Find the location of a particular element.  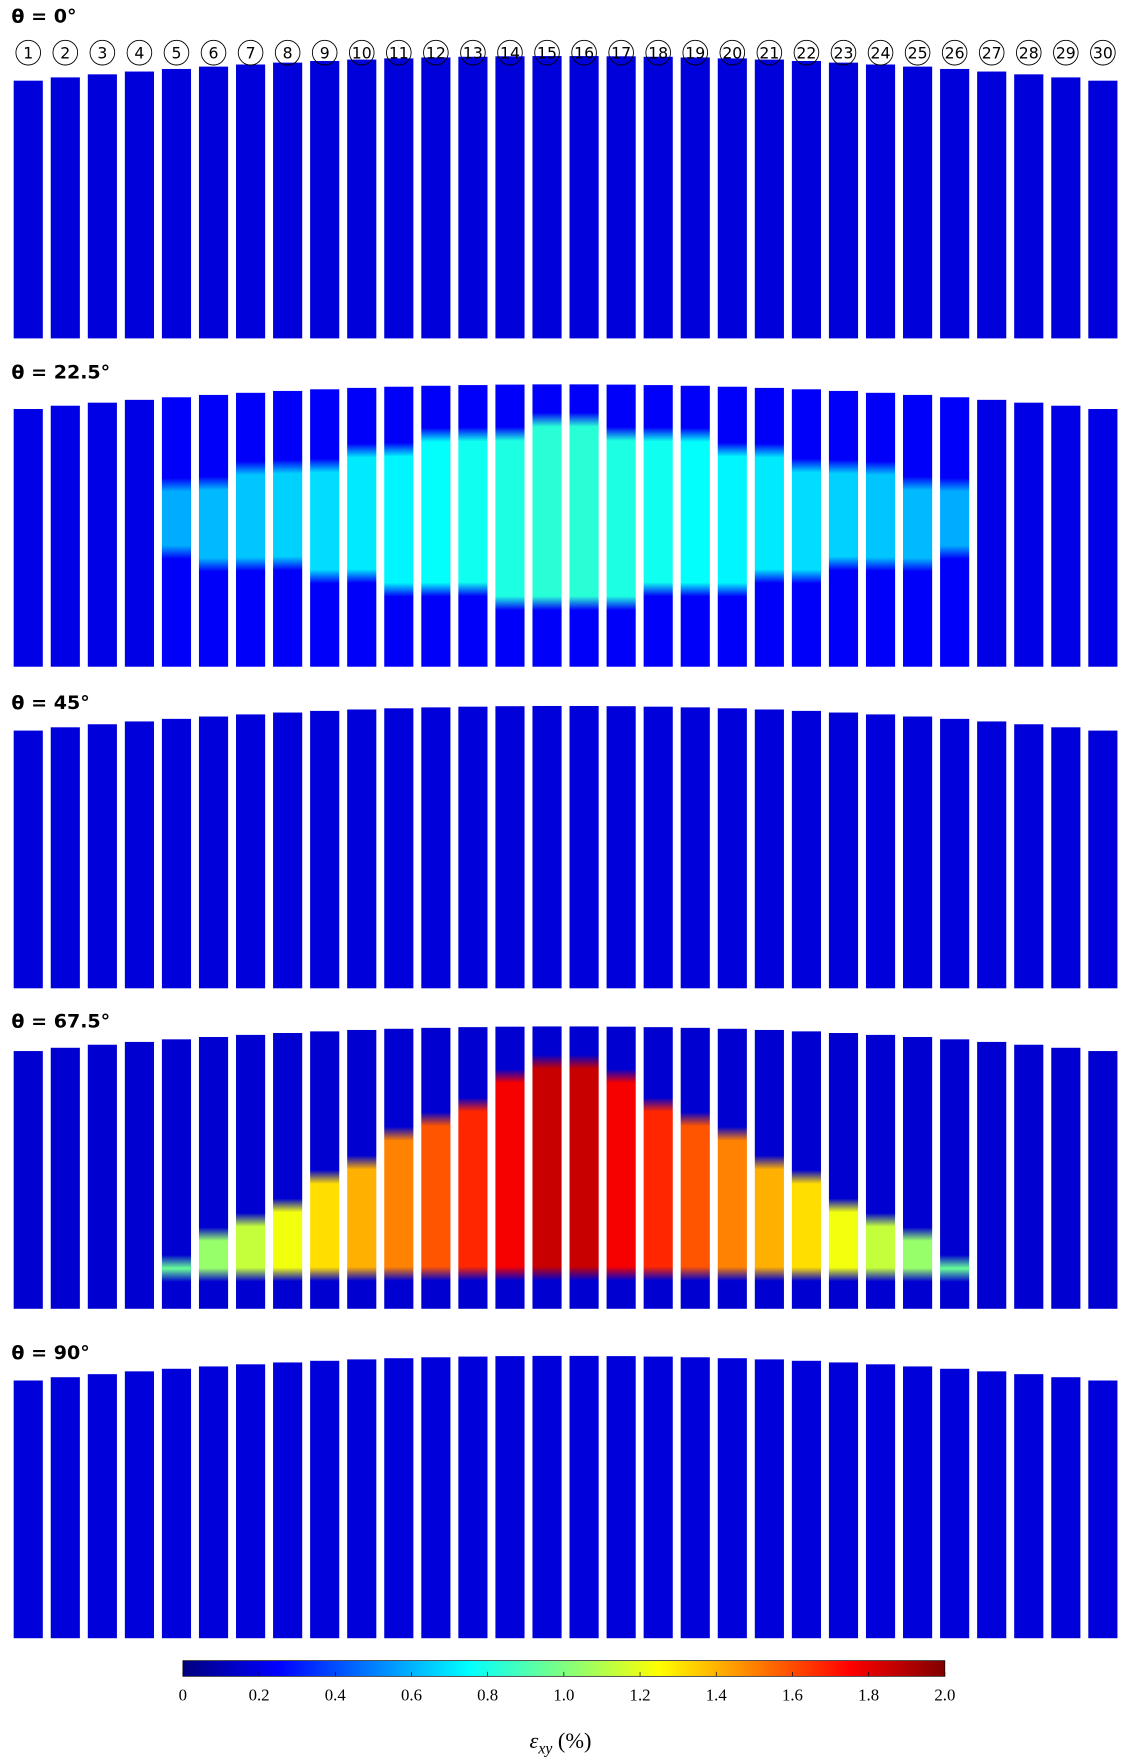

tick-label: 0.4 is located at coordinates (336, 1694).